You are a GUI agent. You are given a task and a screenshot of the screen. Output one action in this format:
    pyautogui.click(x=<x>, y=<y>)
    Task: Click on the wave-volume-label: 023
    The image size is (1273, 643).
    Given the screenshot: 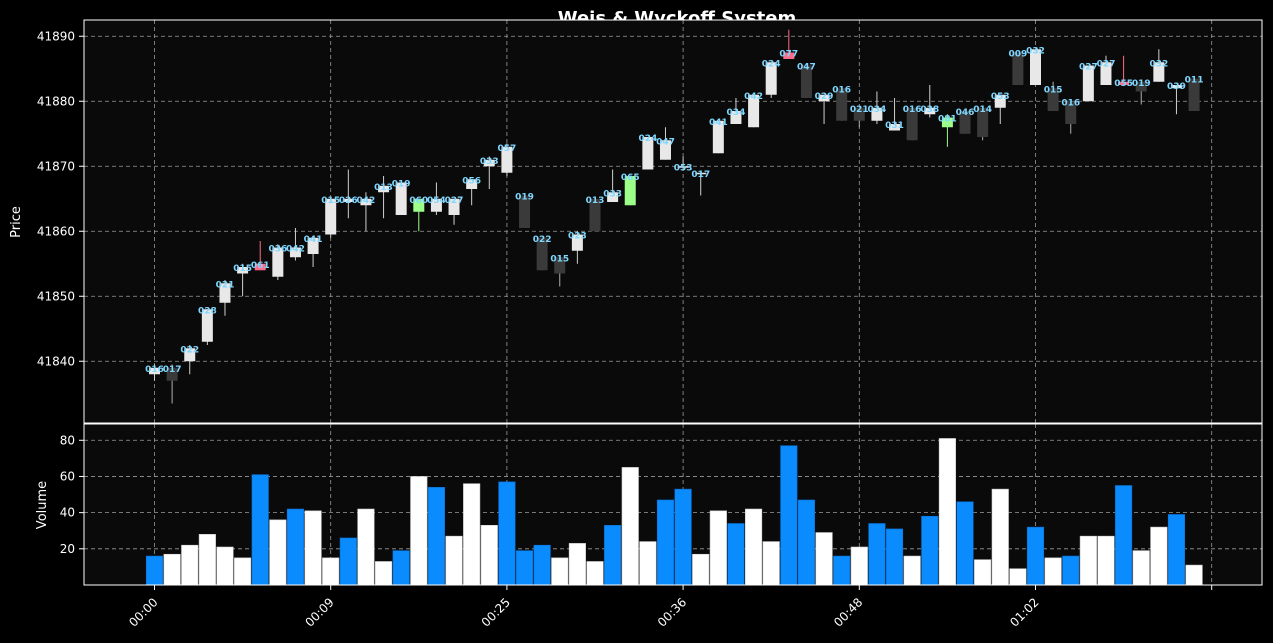 What is the action you would take?
    pyautogui.click(x=577, y=237)
    